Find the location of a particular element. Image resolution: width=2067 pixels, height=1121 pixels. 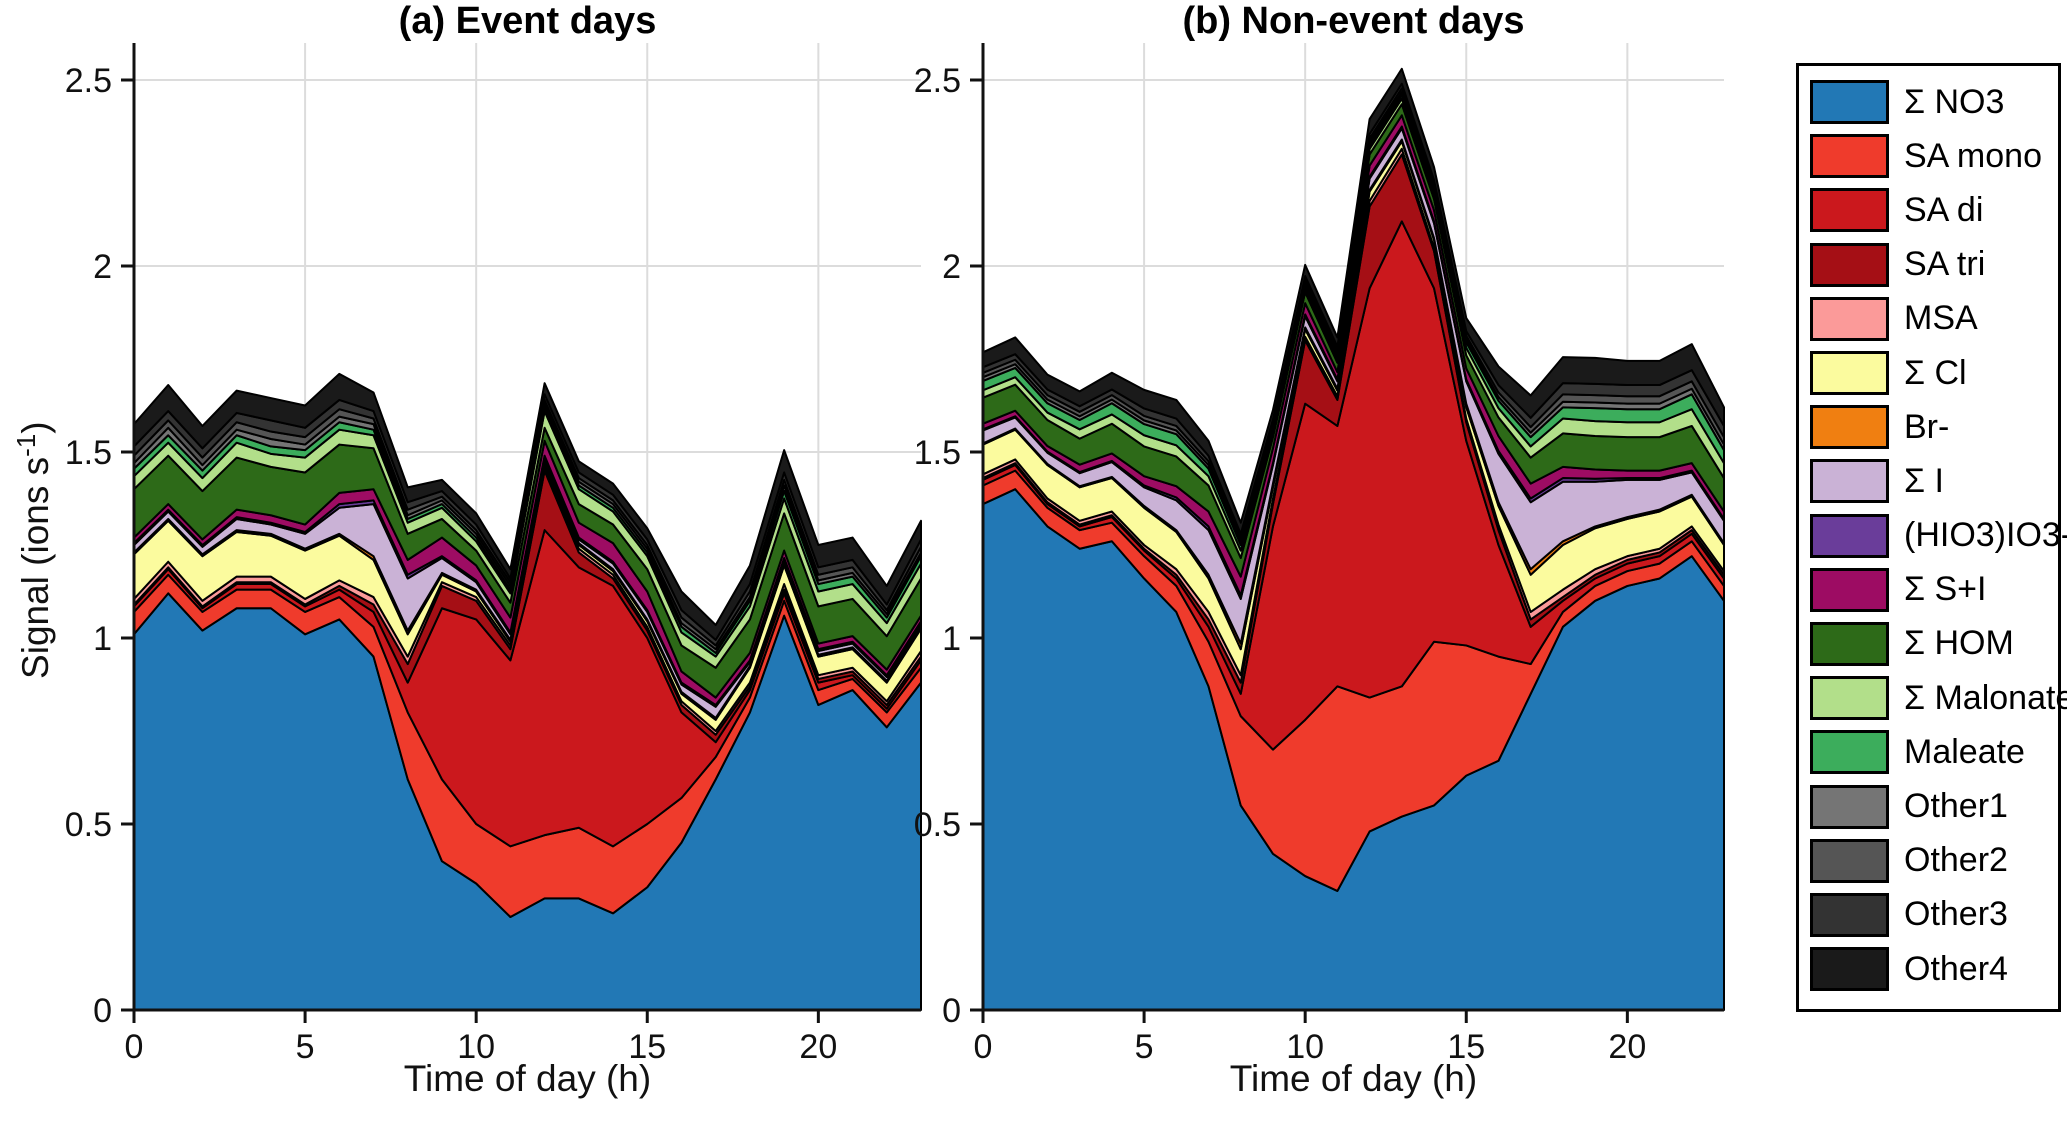

legend-item: Other2 is located at coordinates (1934, 861).